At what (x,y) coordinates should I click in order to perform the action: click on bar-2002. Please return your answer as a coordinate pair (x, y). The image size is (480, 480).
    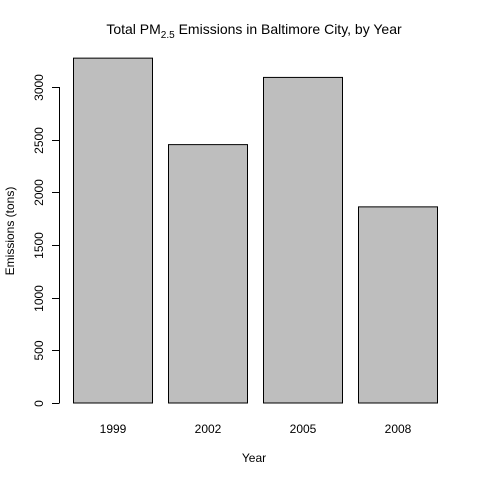
    Looking at the image, I should click on (208, 274).